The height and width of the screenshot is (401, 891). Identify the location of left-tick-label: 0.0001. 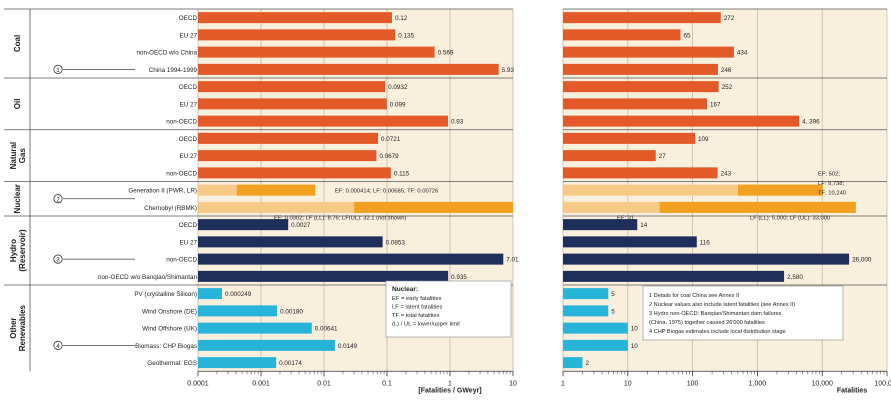
(198, 383).